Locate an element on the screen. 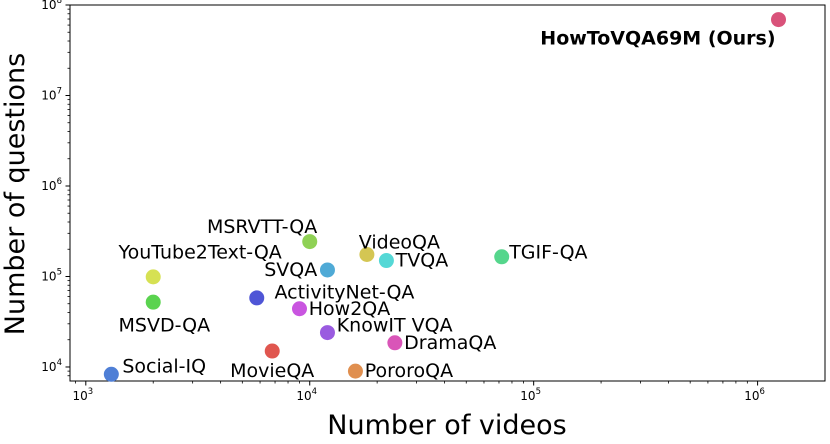  data-point-label: DramaQA is located at coordinates (450, 343).